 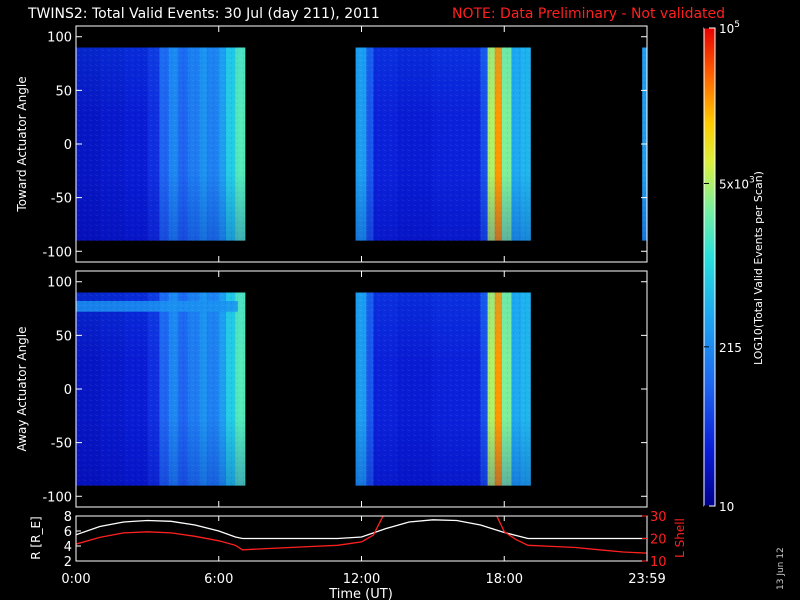 I want to click on x-tick-label: 23:59, so click(x=646, y=579).